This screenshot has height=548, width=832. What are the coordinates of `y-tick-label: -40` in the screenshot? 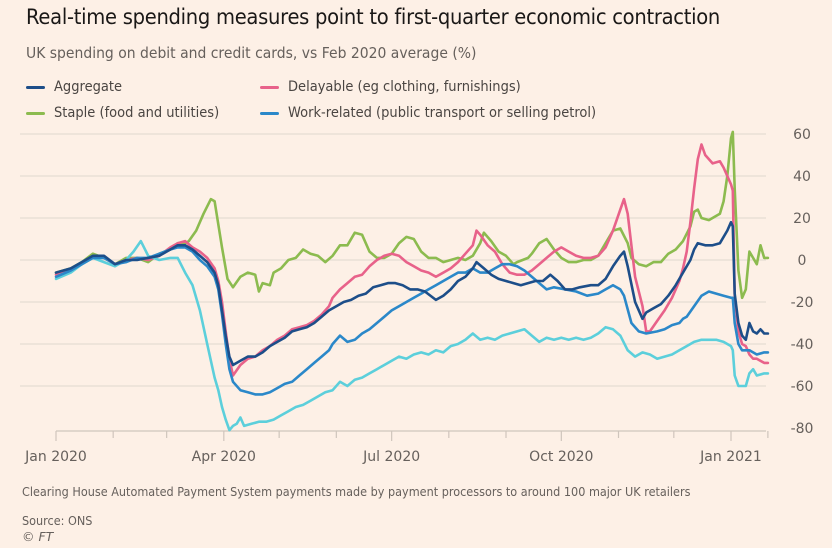 It's located at (802, 345).